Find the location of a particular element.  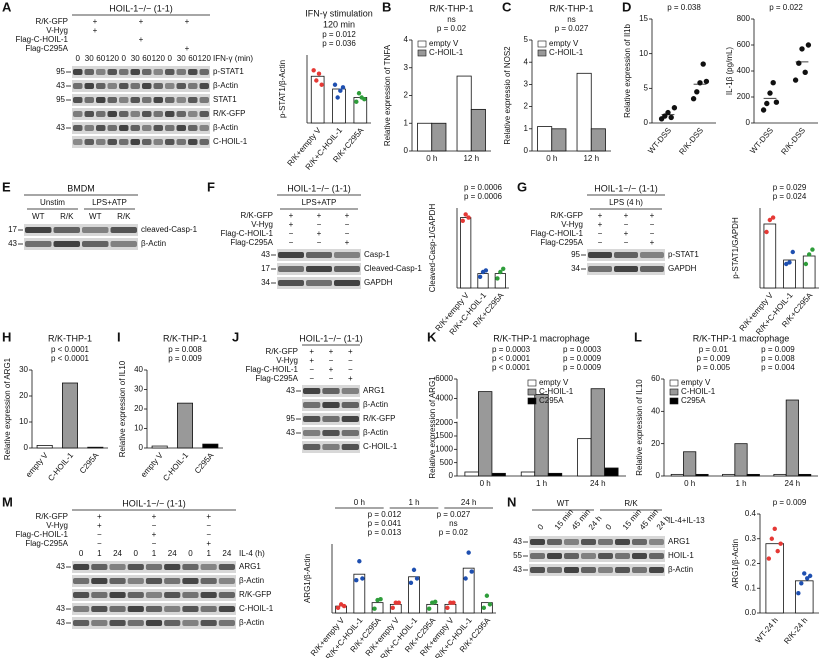

p-value: p = 0.041 is located at coordinates (385, 523).